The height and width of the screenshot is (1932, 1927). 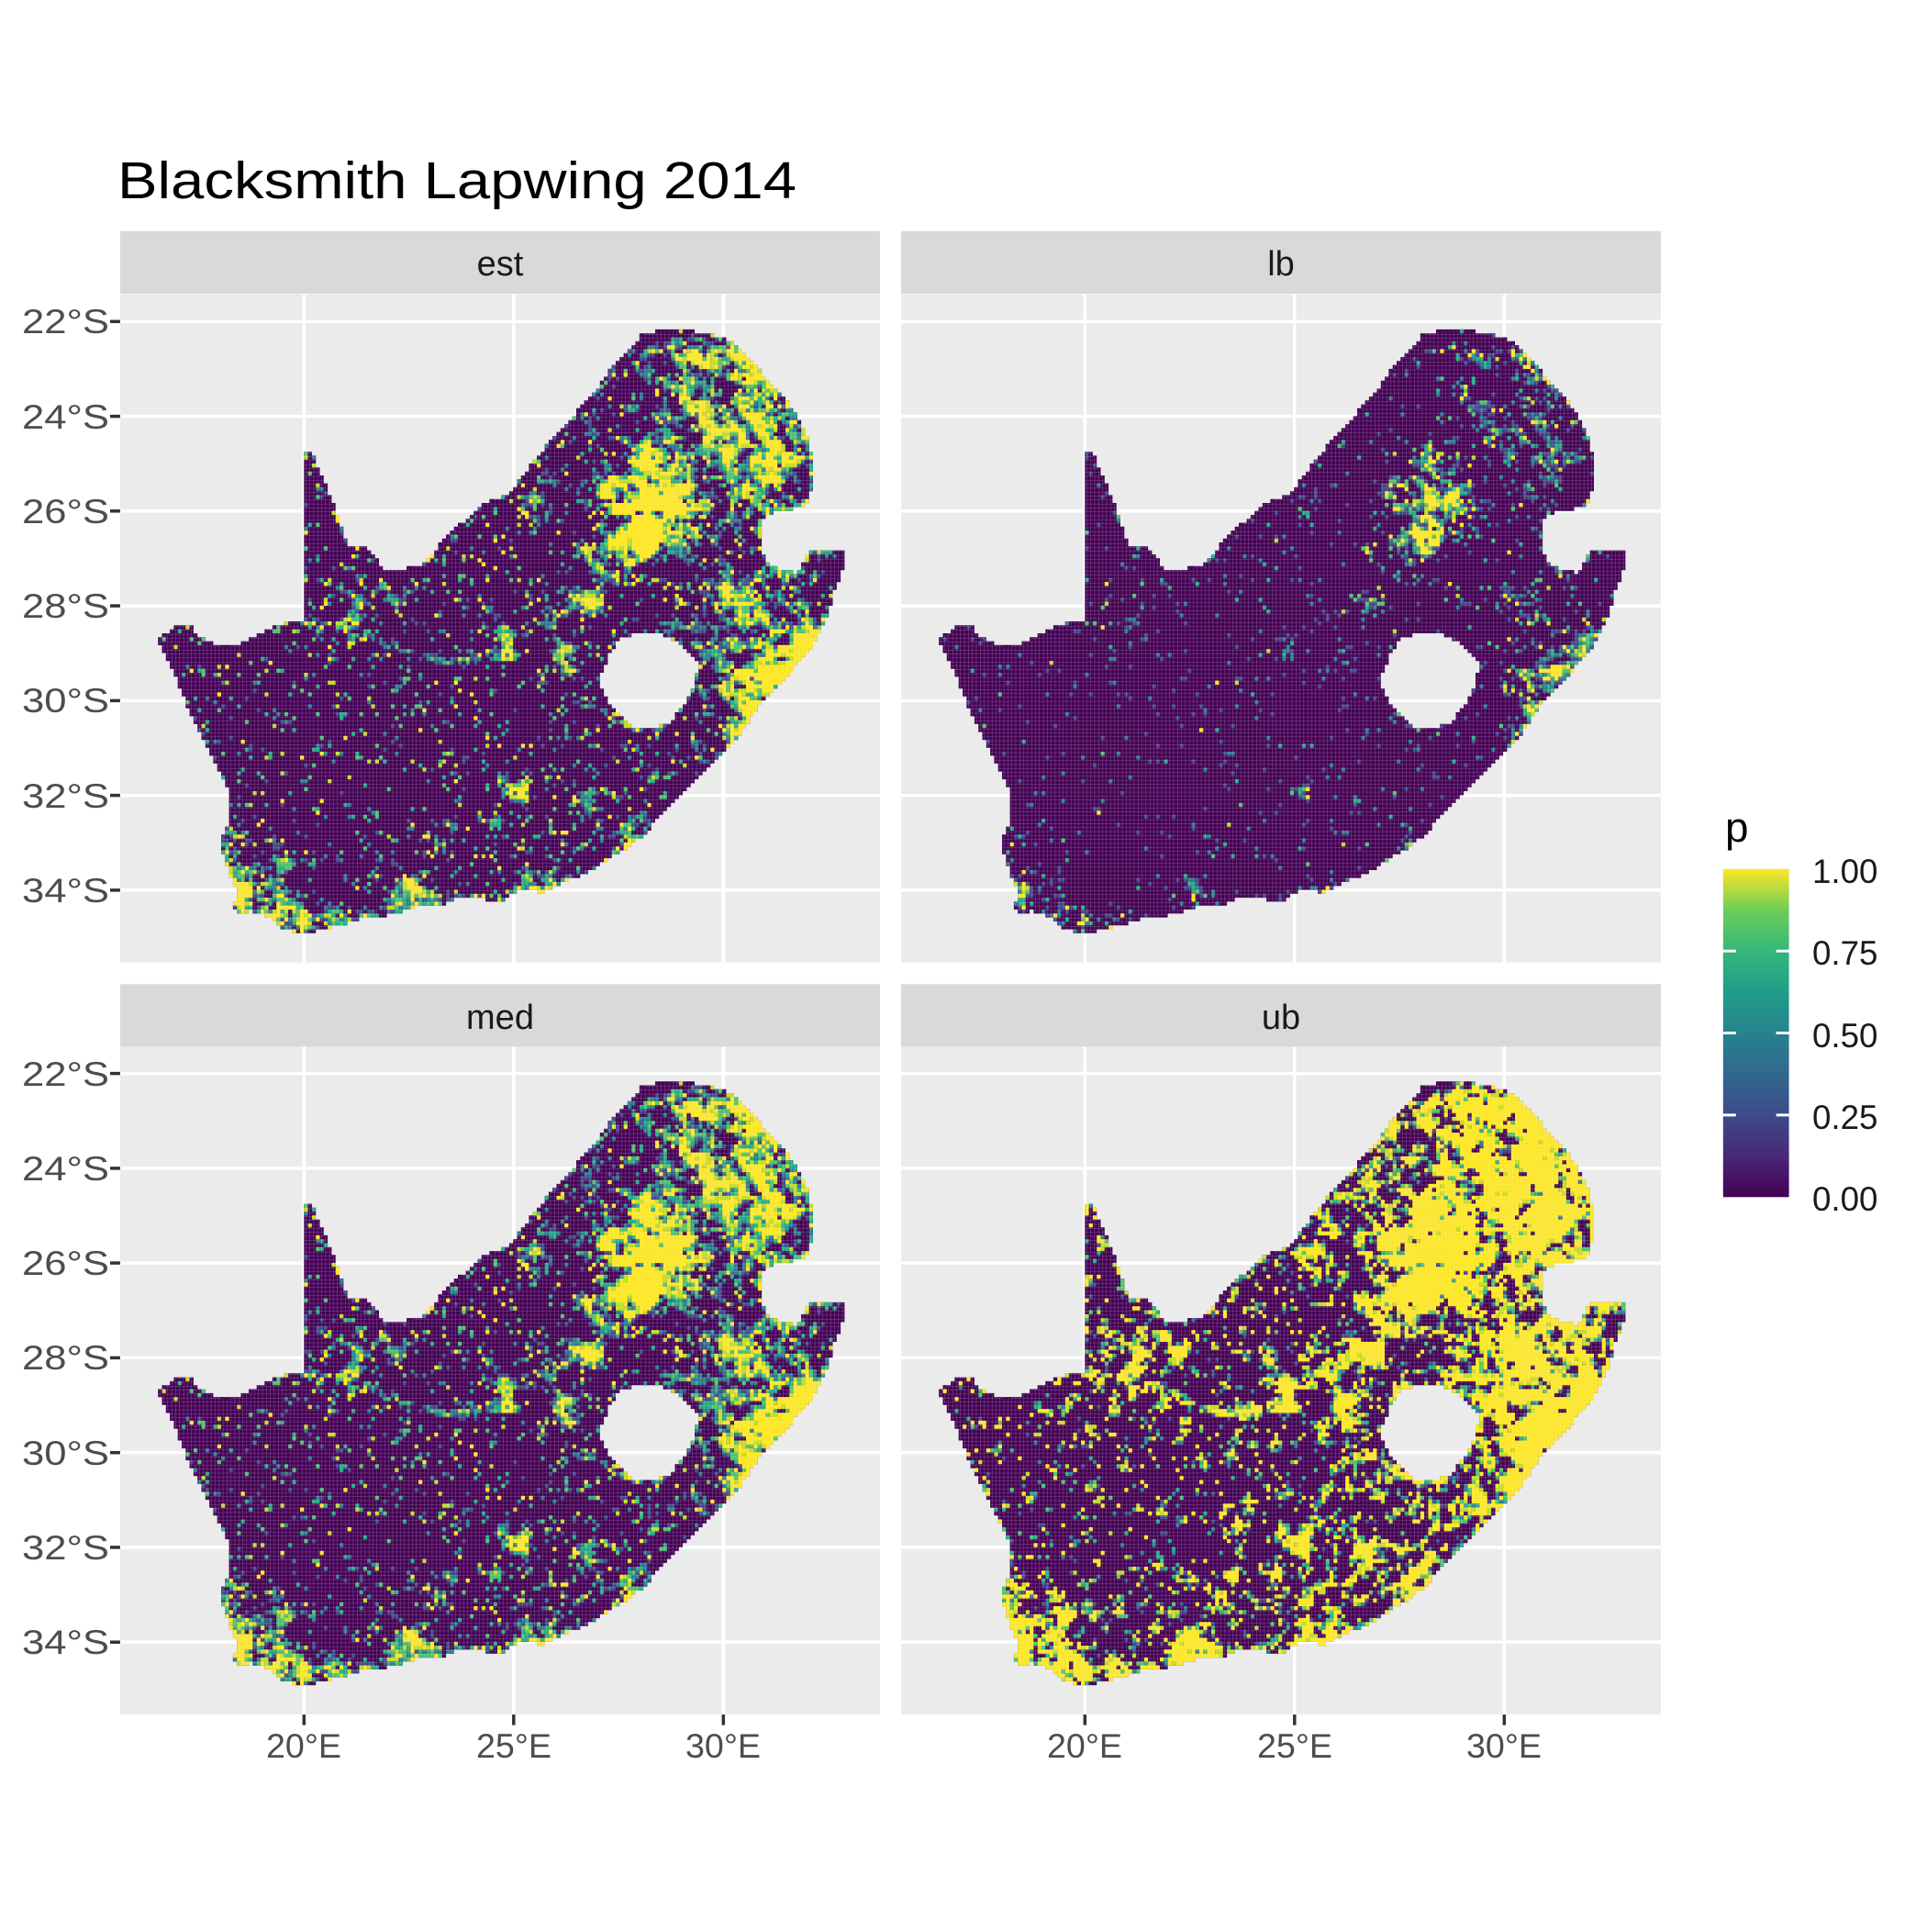 I want to click on svg-text: 0.50, so click(x=1844, y=1036).